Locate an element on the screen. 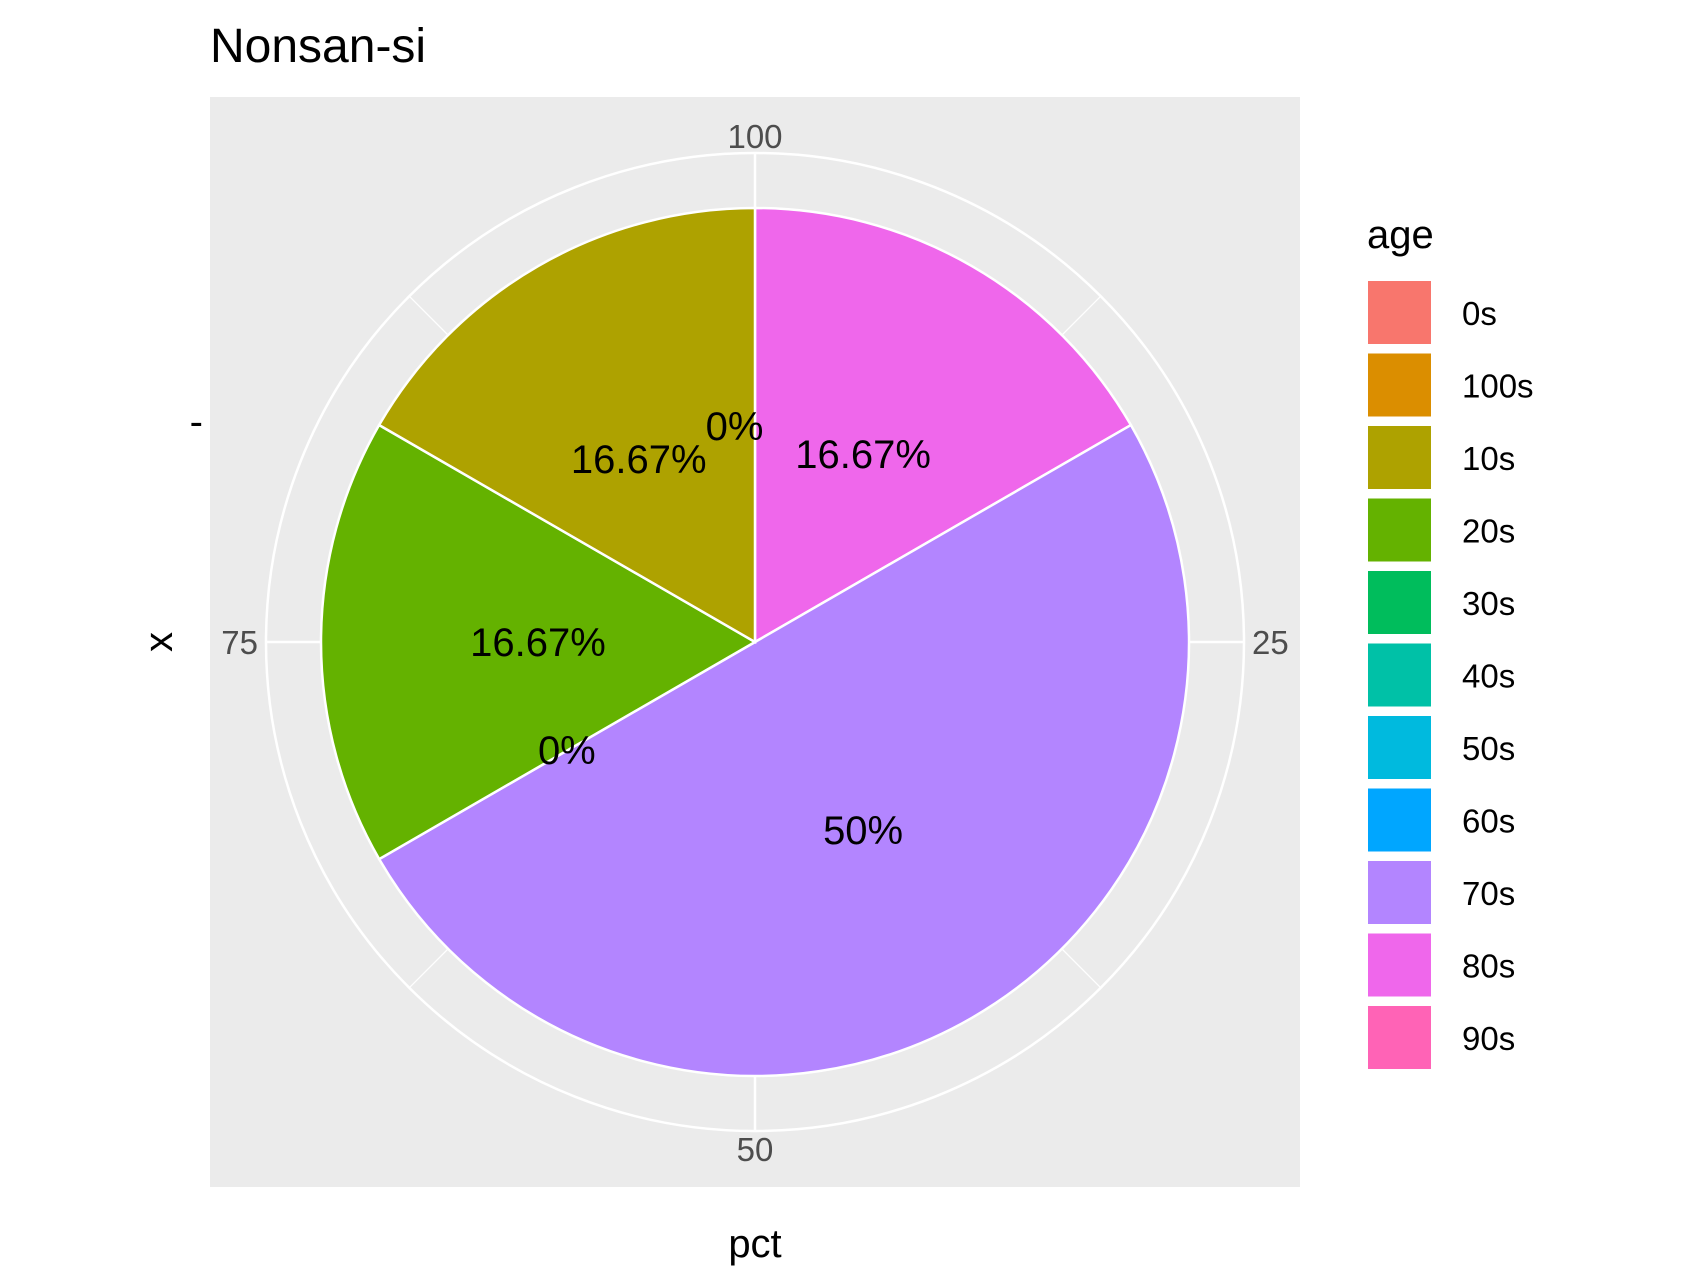 This screenshot has width=1693, height=1284. legend-label: 80s is located at coordinates (1488, 966).